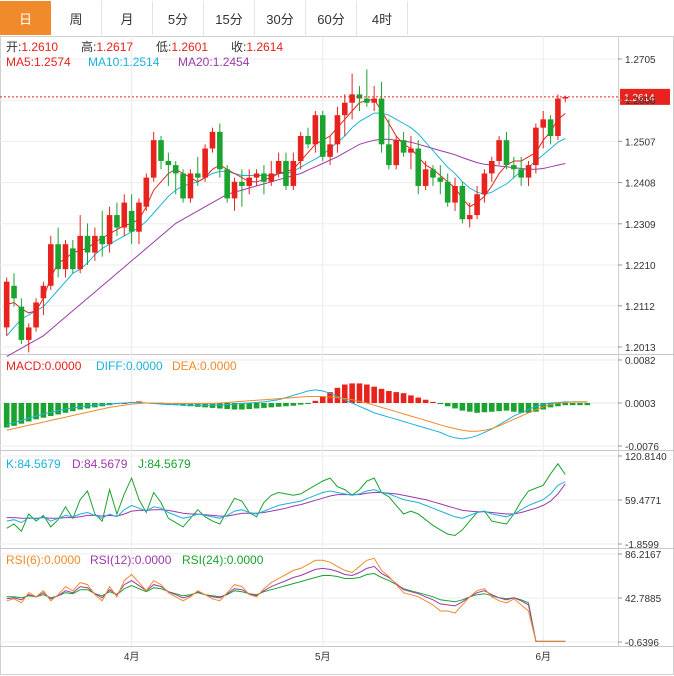 The width and height of the screenshot is (674, 676). I want to click on rsi-legend-label: RSI(24):, so click(204, 560).